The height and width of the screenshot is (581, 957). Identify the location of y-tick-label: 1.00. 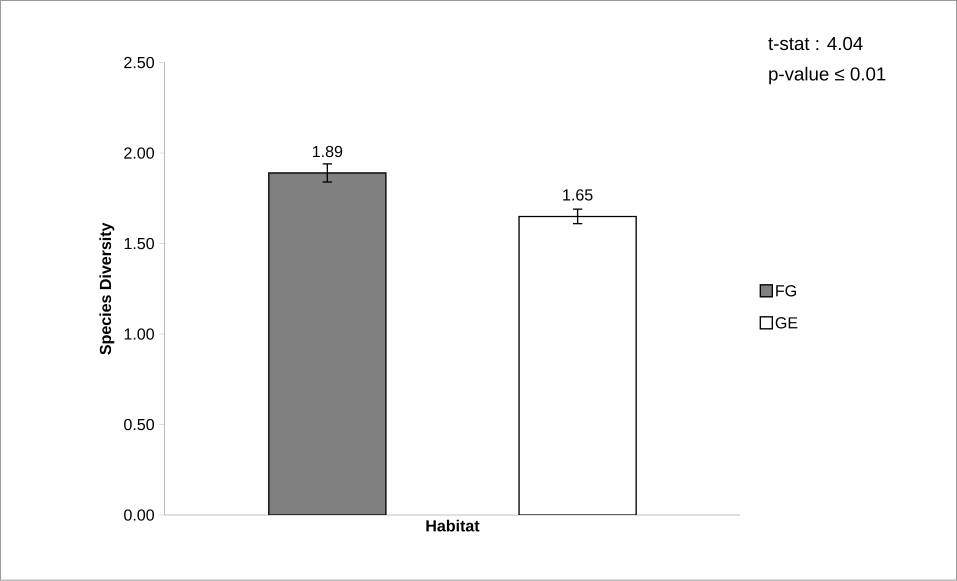
(139, 334).